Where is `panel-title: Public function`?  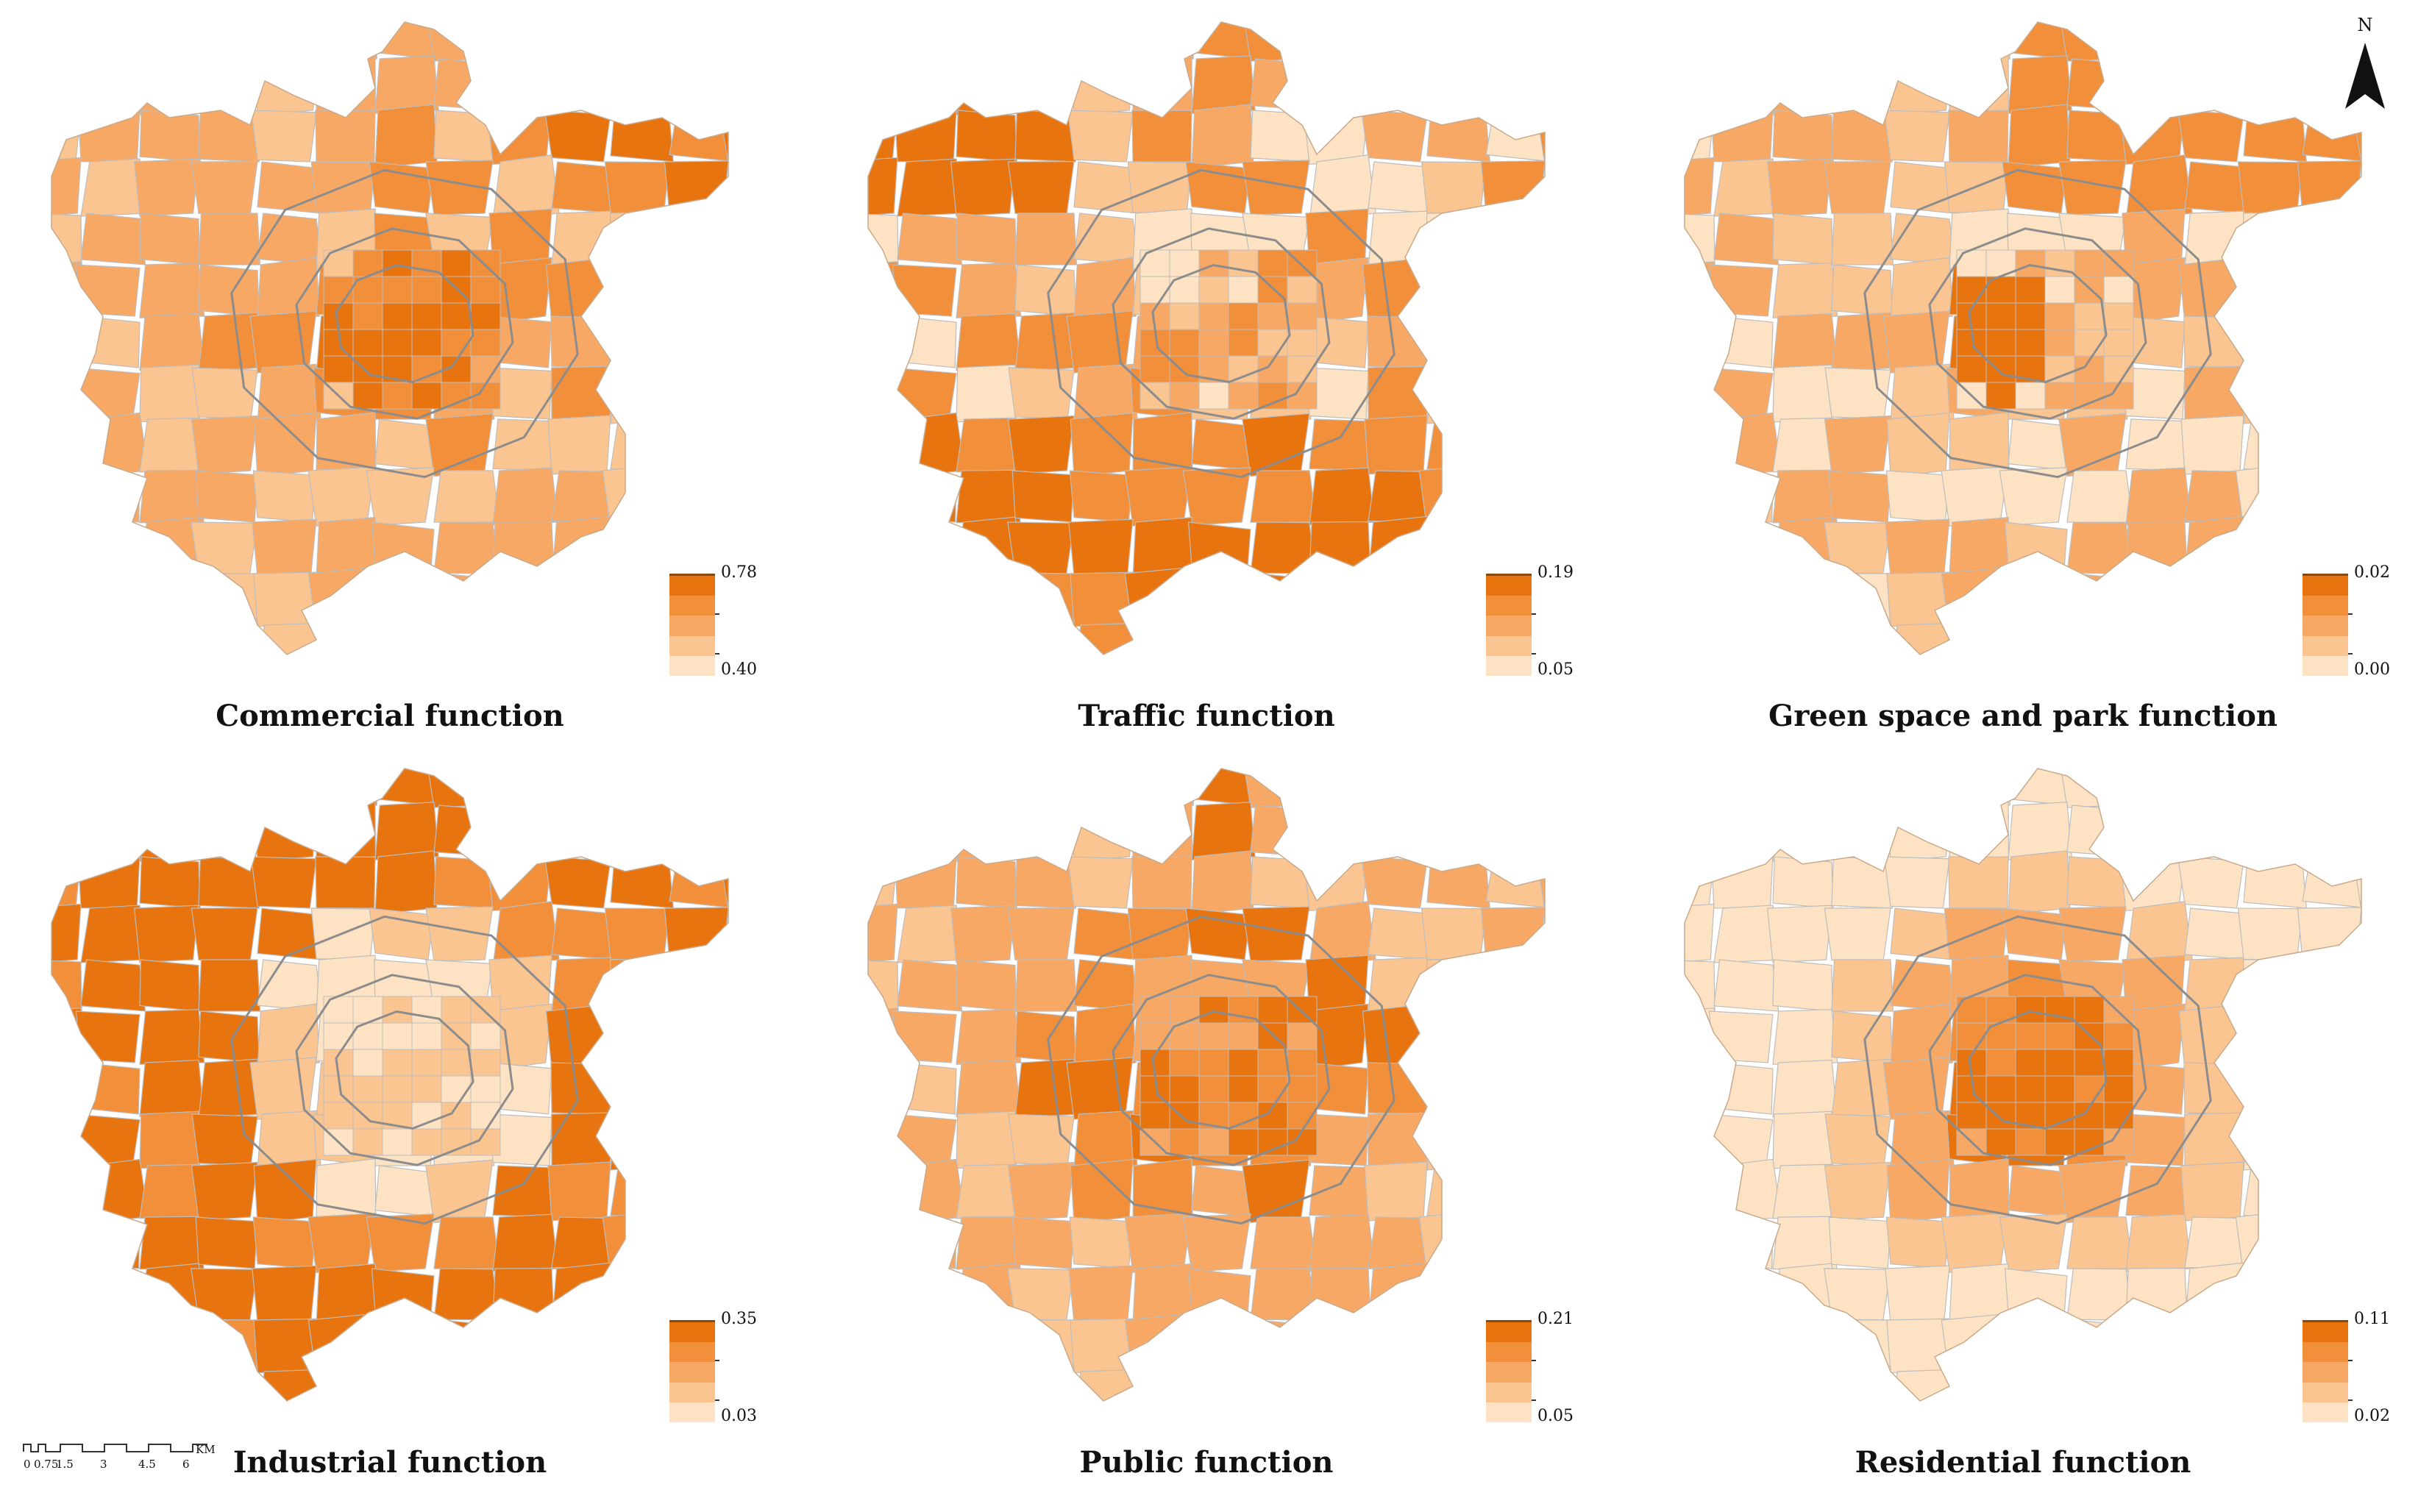 panel-title: Public function is located at coordinates (1206, 1462).